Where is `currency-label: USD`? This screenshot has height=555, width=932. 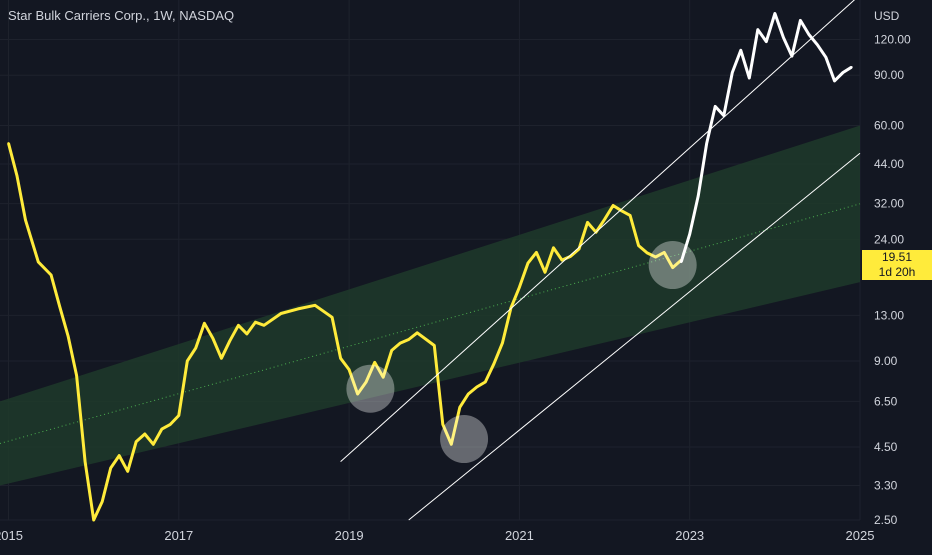 currency-label: USD is located at coordinates (887, 16).